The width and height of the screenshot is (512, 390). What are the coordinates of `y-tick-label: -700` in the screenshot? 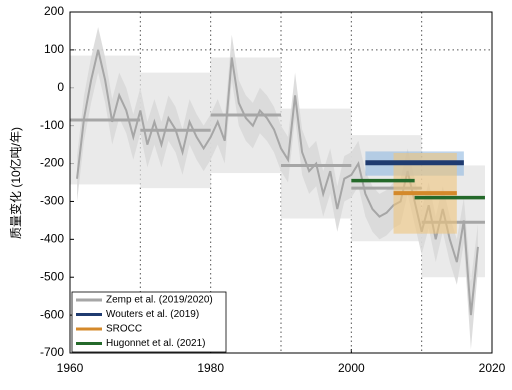 It's located at (52, 352).